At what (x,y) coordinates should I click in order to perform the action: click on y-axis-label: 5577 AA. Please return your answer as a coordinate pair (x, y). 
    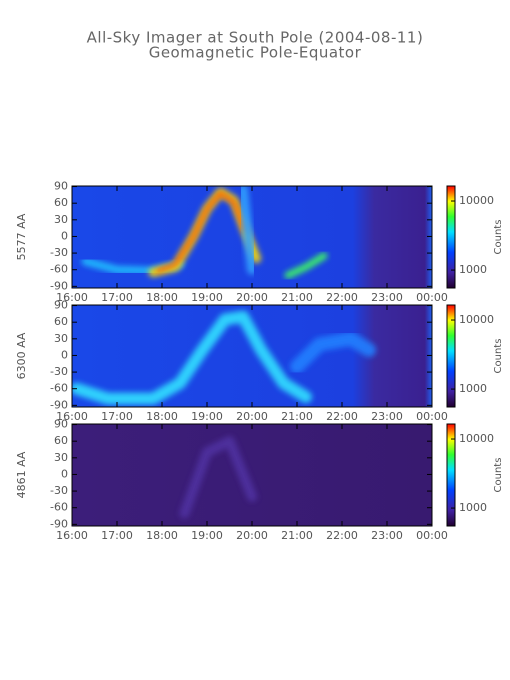
    Looking at the image, I should click on (21, 236).